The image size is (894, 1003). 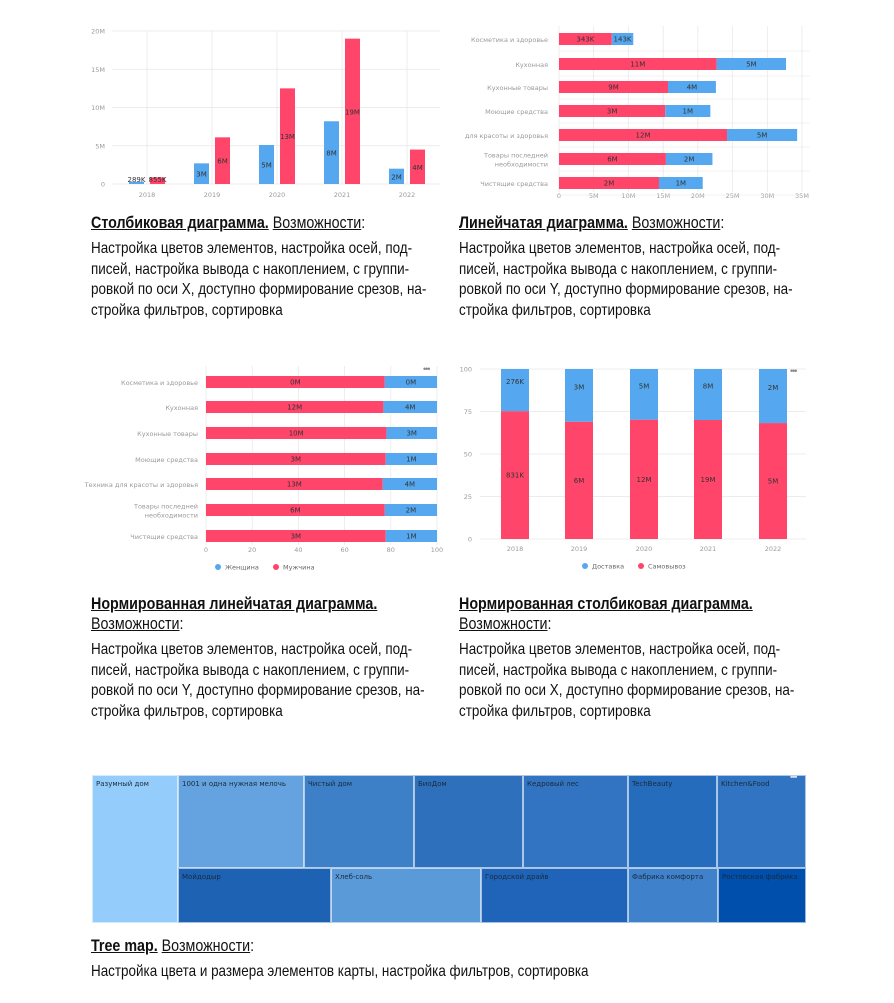 What do you see at coordinates (166, 460) in the screenshot?
I see `category-label: Моющие средства` at bounding box center [166, 460].